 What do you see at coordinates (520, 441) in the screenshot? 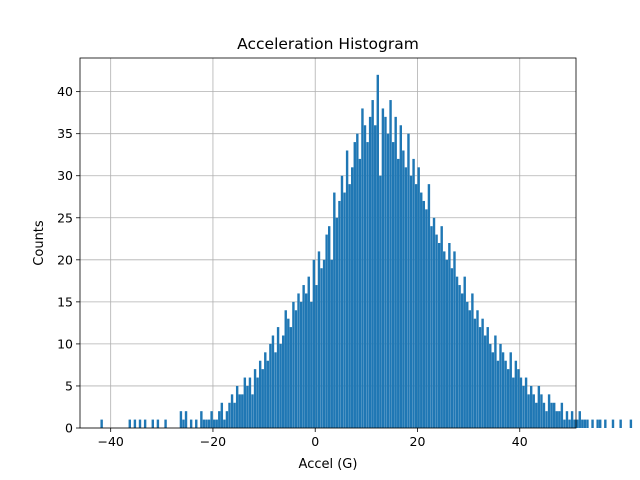
I see `x-tick-label: 40` at bounding box center [520, 441].